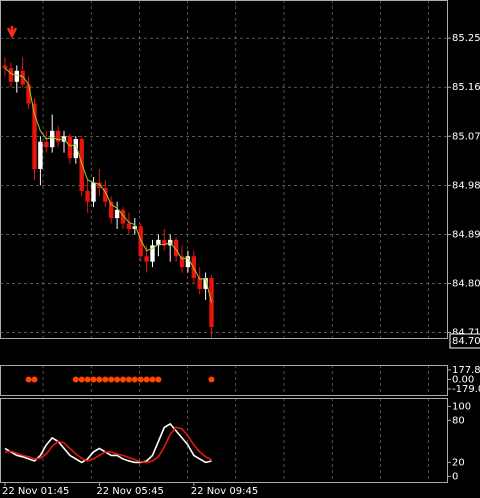  Describe the element at coordinates (458, 462) in the screenshot. I see `y-tick-label: 20` at that location.